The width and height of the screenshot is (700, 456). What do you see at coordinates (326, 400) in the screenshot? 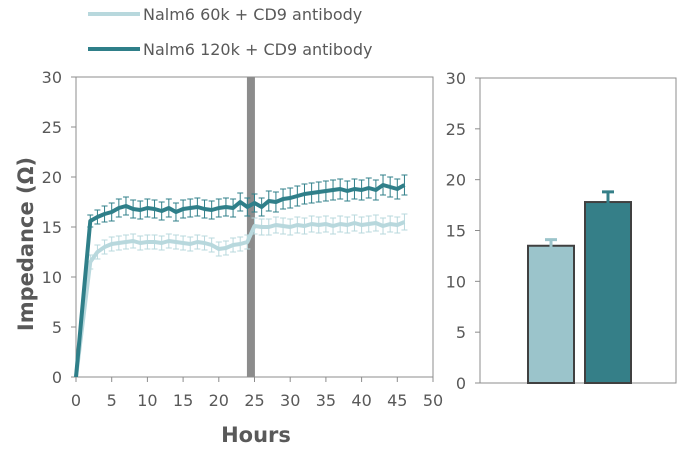
I see `line-x-tick-label: 35` at bounding box center [326, 400].